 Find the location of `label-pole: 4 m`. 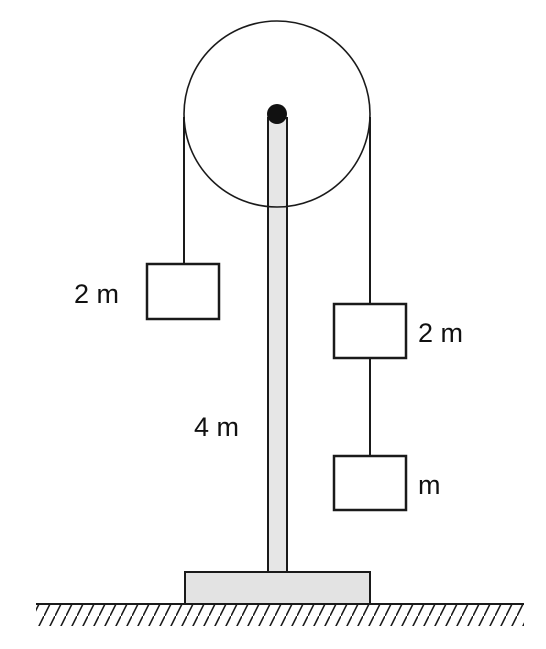

label-pole: 4 m is located at coordinates (216, 427).